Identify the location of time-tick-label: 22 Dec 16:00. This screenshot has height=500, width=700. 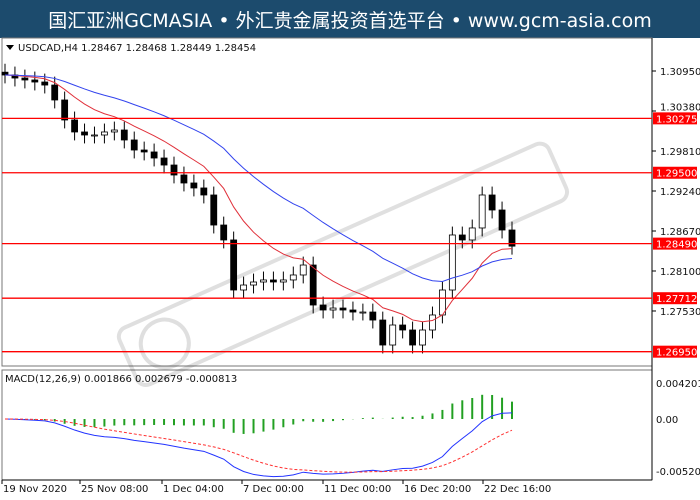
(517, 489).